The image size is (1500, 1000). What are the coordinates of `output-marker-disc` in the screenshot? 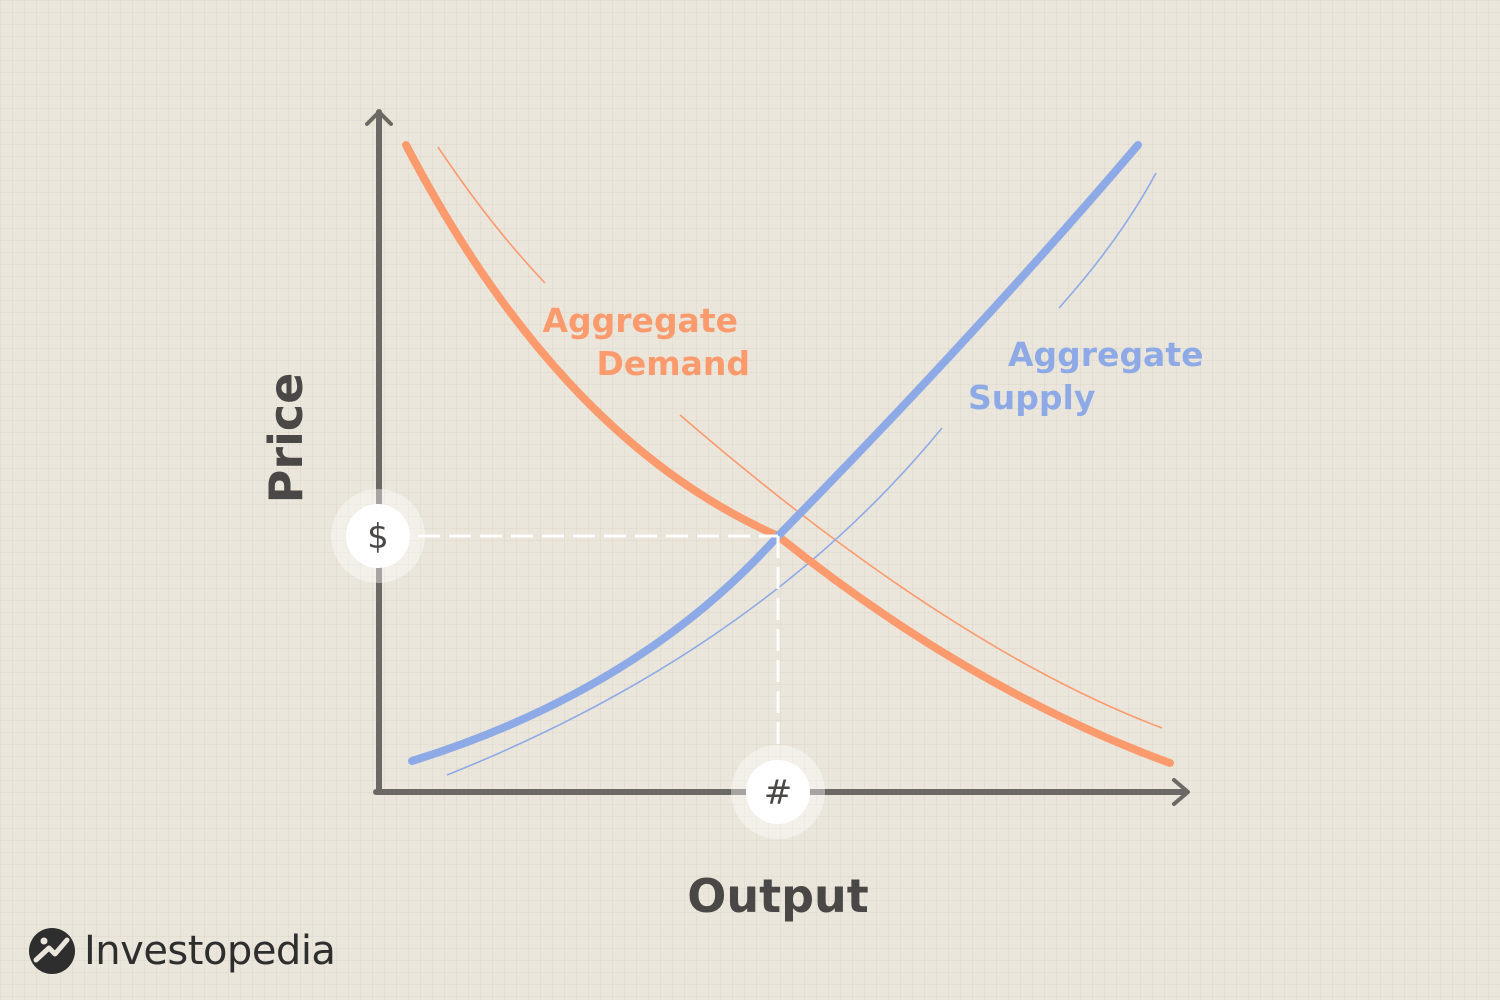 It's located at (778, 792).